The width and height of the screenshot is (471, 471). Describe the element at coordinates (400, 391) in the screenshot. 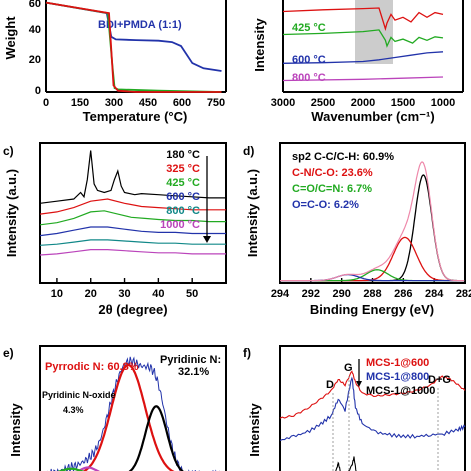

I see `panel-f-legend-label: MCS-1@1000` at that location.